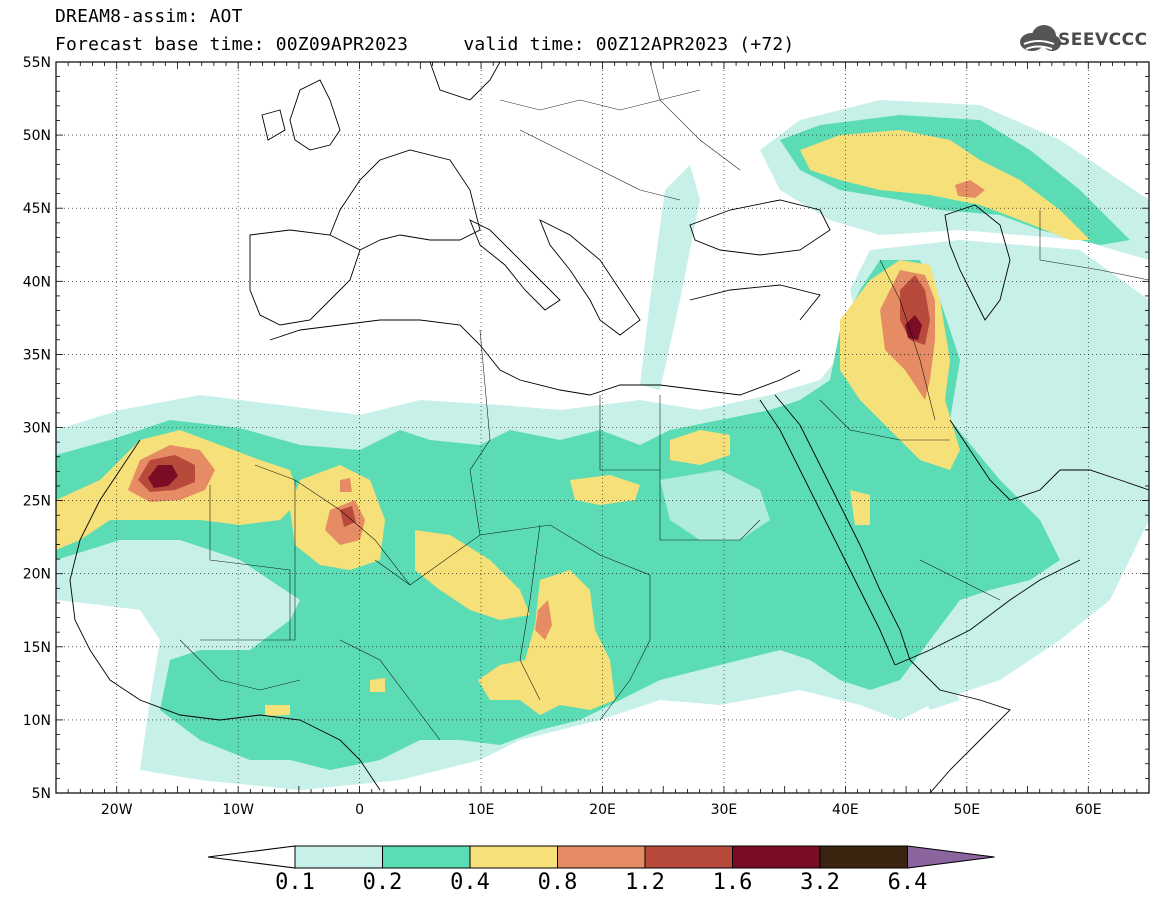 Image resolution: width=1165 pixels, height=905 pixels. Describe the element at coordinates (359, 810) in the screenshot. I see `lon-label: 0` at that location.